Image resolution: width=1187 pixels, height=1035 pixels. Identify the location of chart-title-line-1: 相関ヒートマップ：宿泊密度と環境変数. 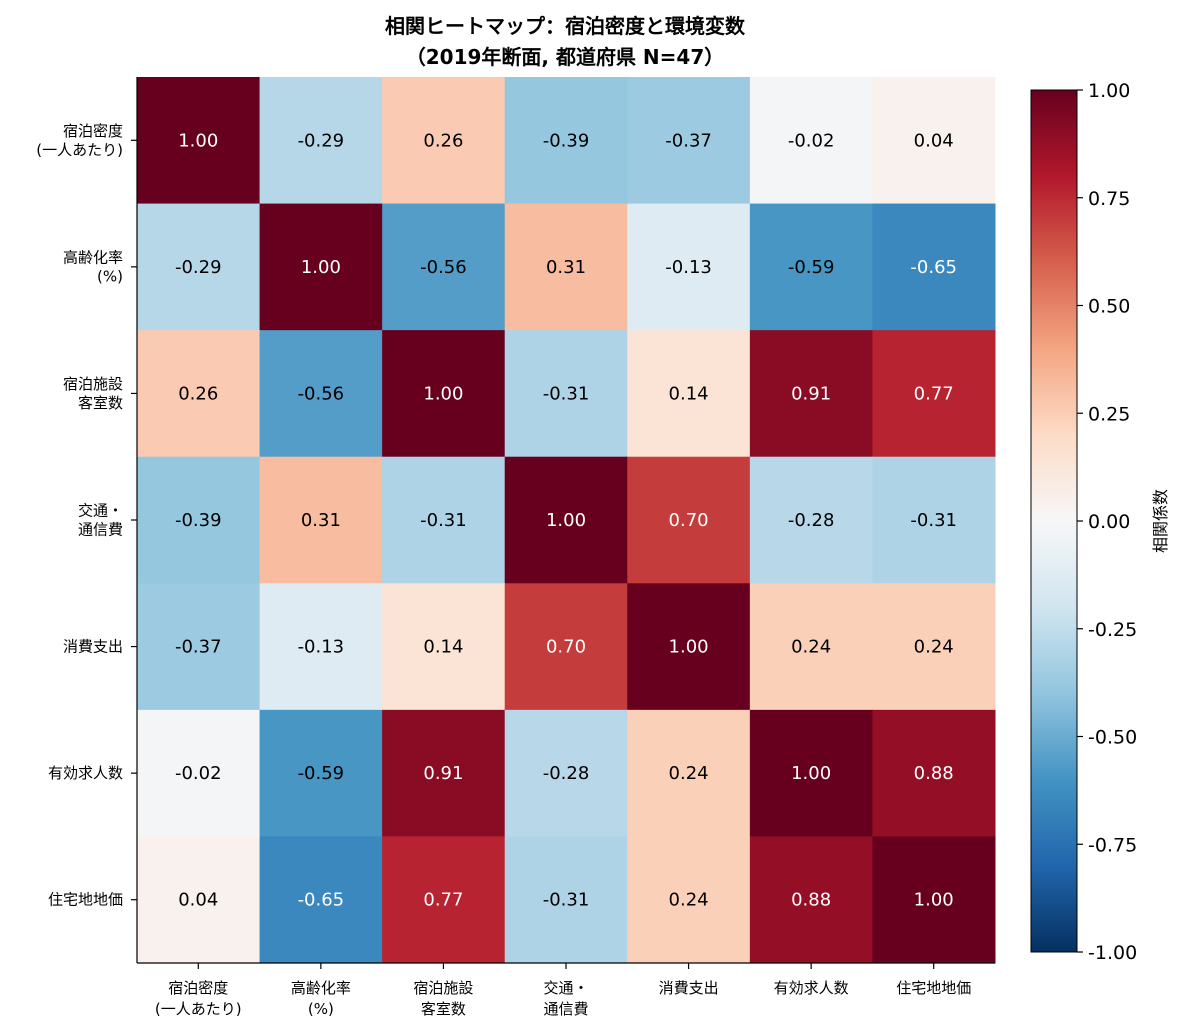
(565, 26).